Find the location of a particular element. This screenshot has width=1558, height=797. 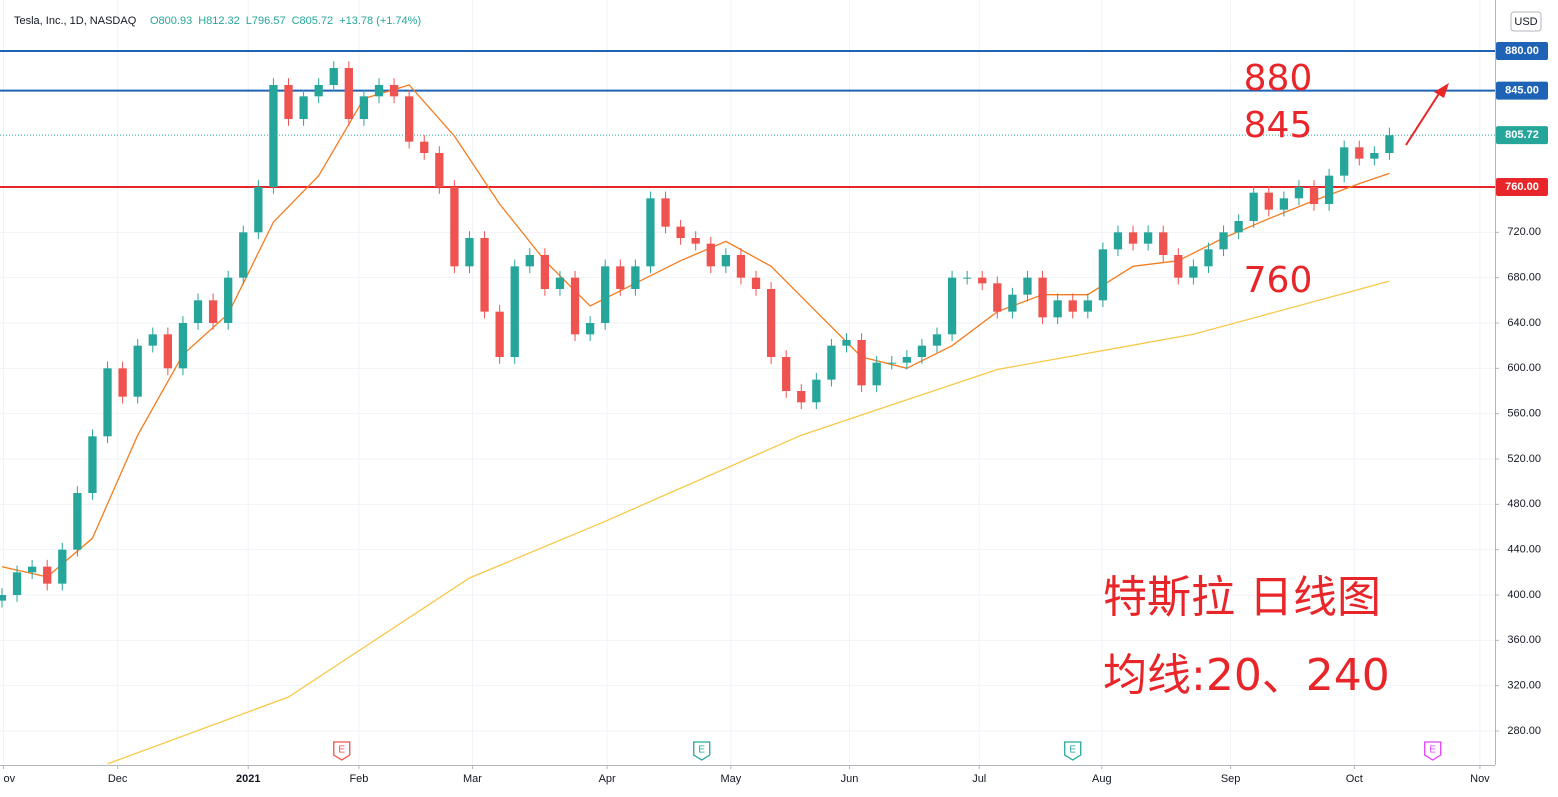

x-tick-label: Nov is located at coordinates (1480, 779).